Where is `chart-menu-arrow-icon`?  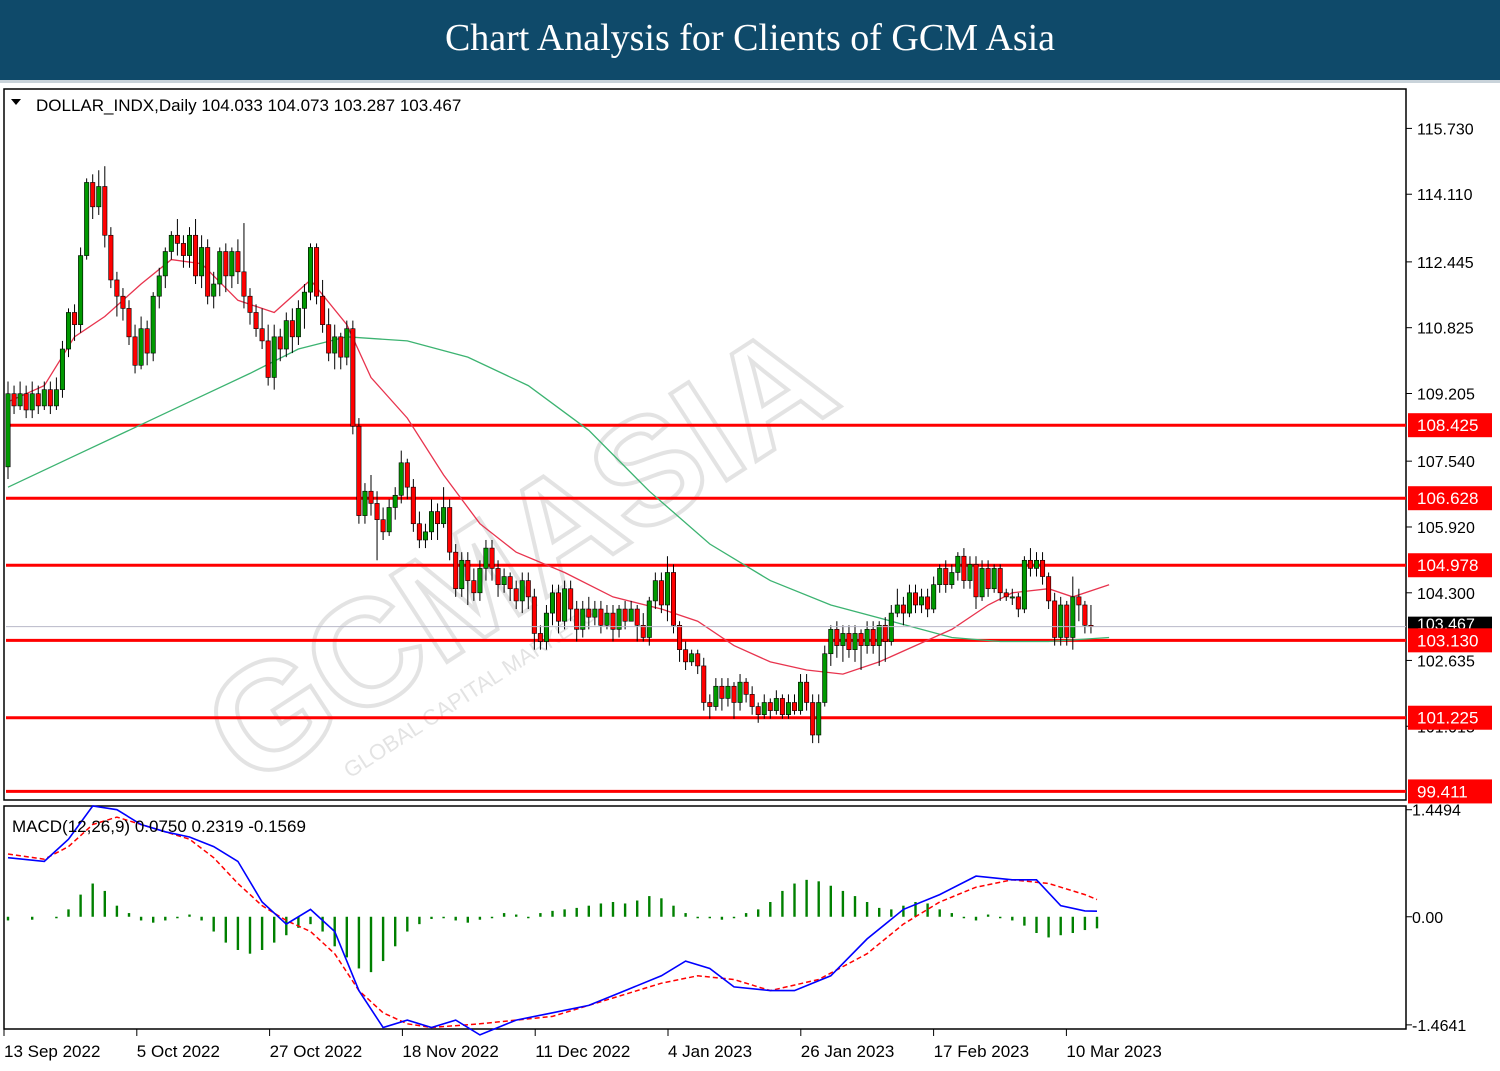
chart-menu-arrow-icon is located at coordinates (16, 102).